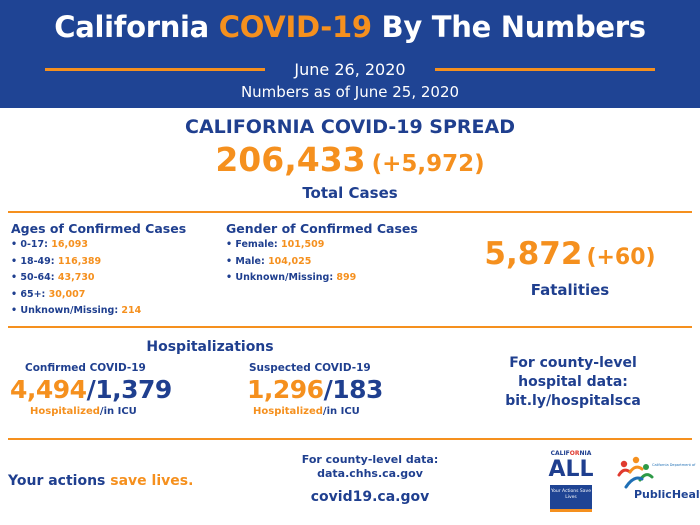 The width and height of the screenshot is (700, 525). I want to click on california-all-logo: CALIFORNIA ALL Your Actions Save Lives, so click(571, 481).